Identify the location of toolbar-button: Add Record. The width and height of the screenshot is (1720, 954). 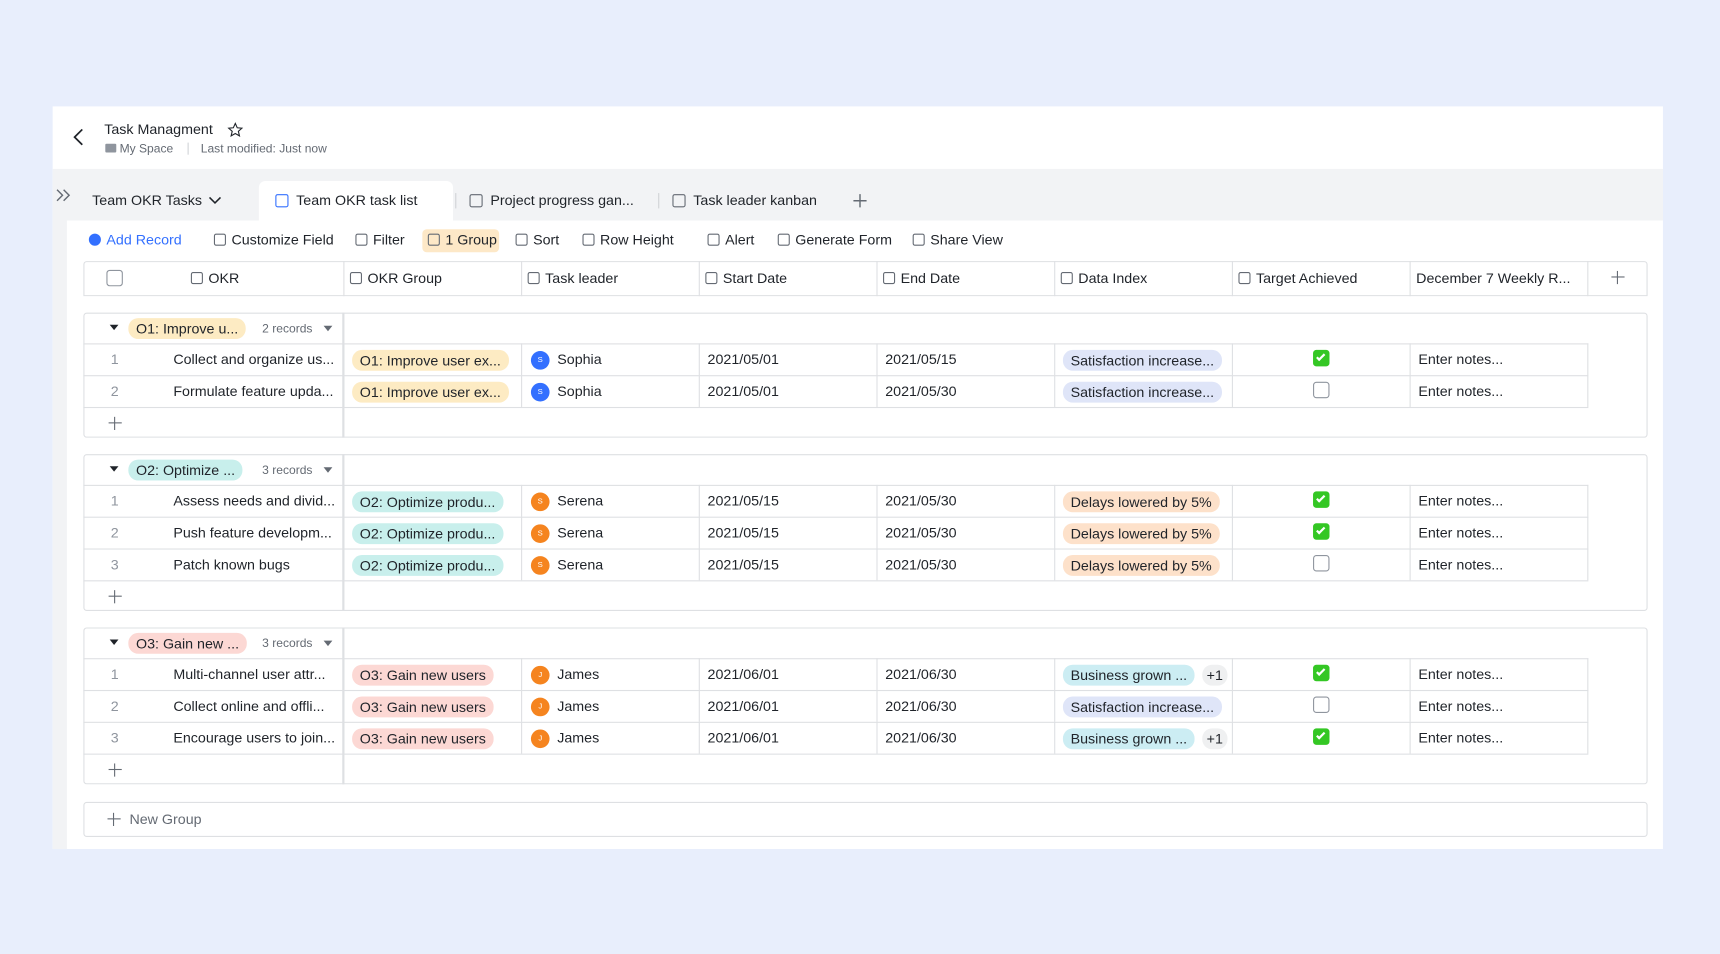
(144, 239).